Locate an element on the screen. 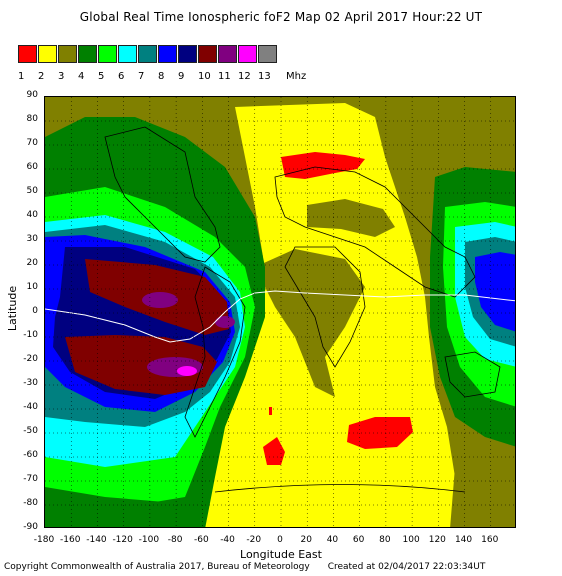 Image resolution: width=562 pixels, height=576 pixels. latitude-tick: -80 is located at coordinates (30, 503).